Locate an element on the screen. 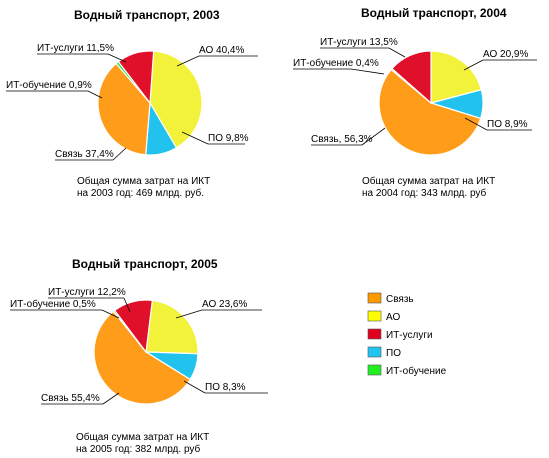 This screenshot has height=458, width=549. chart-title: Водный транспорт, 2004 is located at coordinates (434, 13).